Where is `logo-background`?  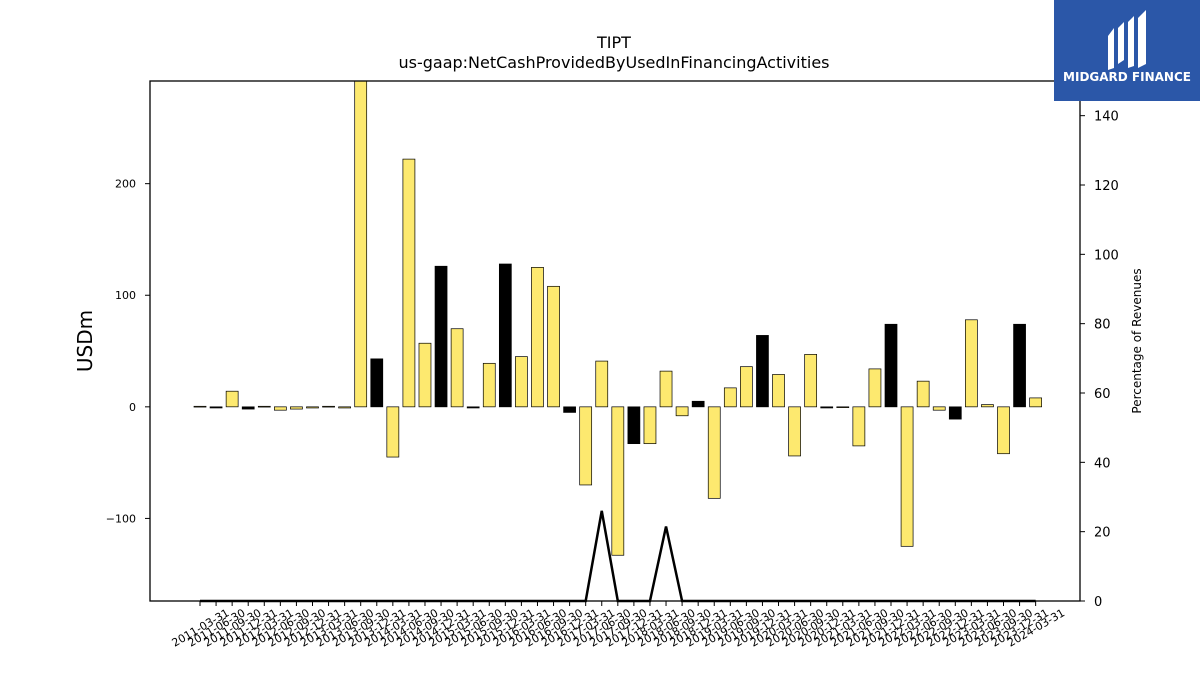
logo-background is located at coordinates (1127, 50).